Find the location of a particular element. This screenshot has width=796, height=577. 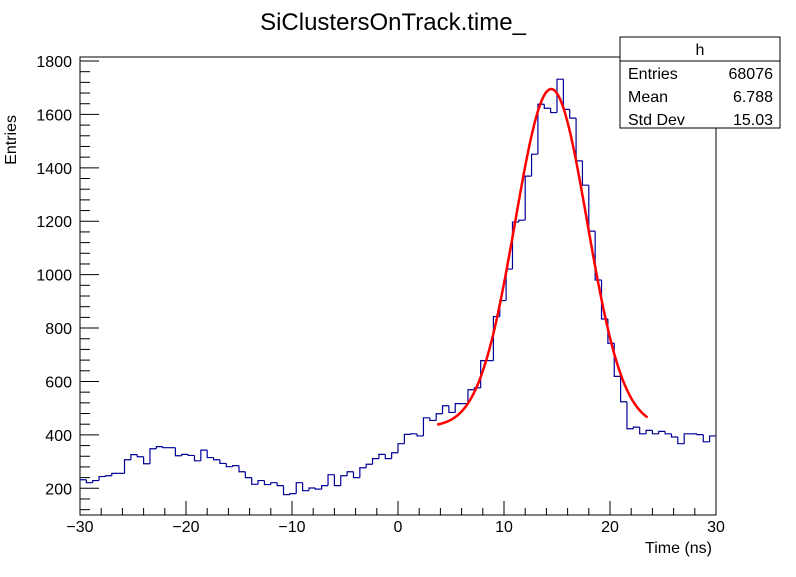

chart-title: SiClustersOnTrack.time_ is located at coordinates (393, 22).